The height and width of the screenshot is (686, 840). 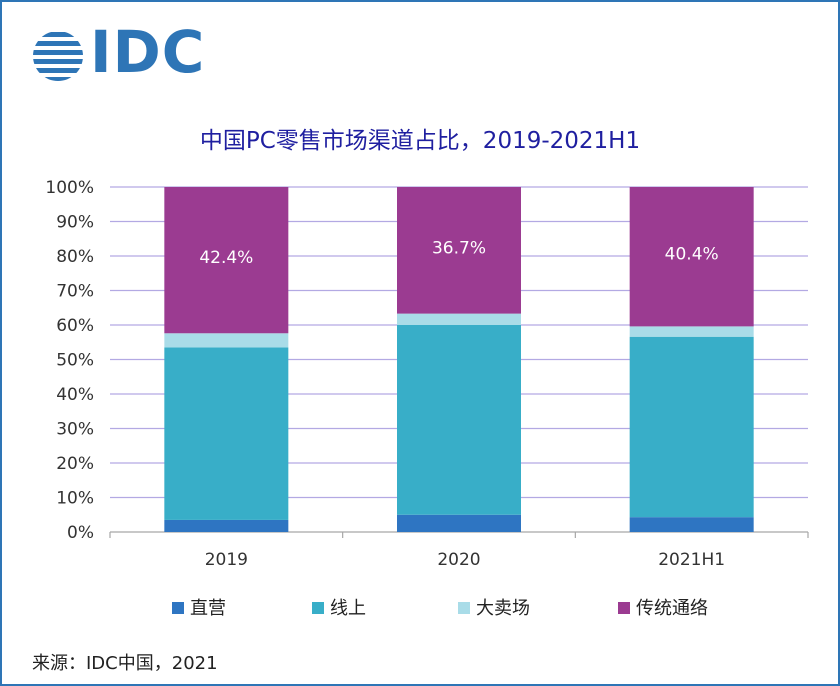 What do you see at coordinates (672, 608) in the screenshot?
I see `legend-label: 传统通络` at bounding box center [672, 608].